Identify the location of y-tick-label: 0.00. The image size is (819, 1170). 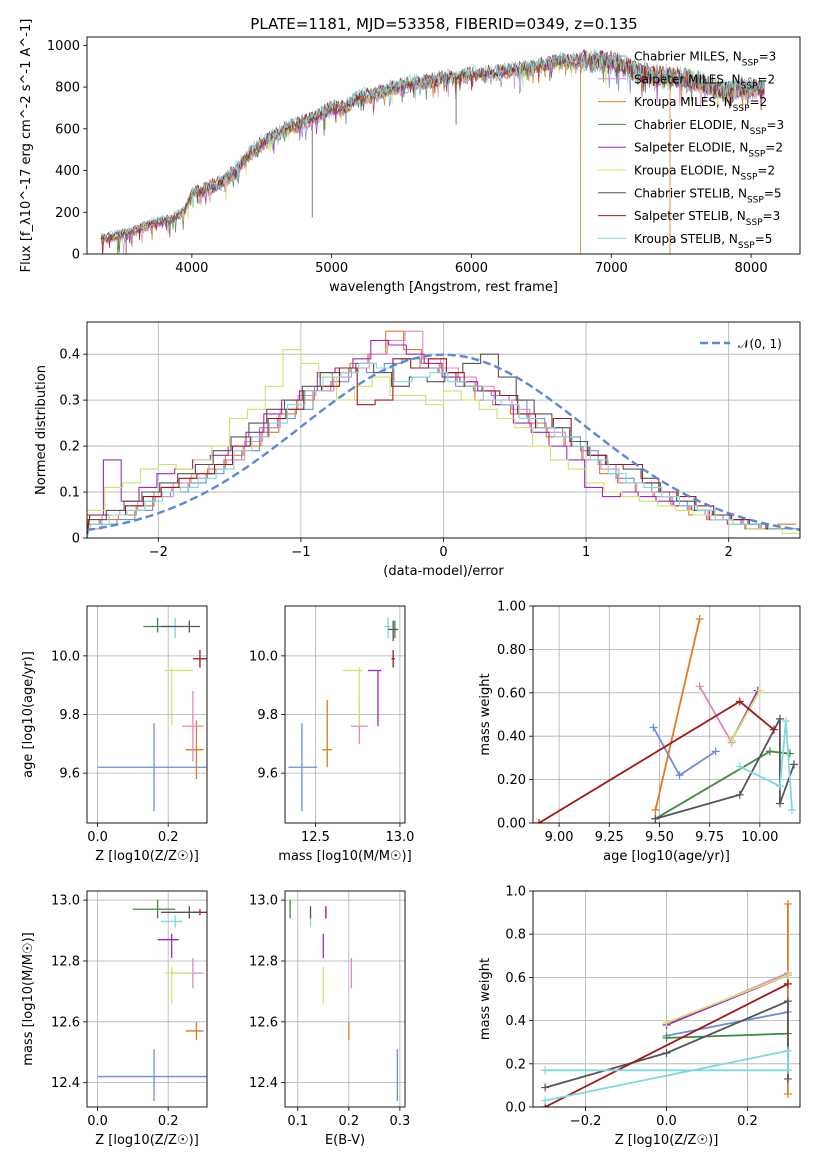
(511, 824).